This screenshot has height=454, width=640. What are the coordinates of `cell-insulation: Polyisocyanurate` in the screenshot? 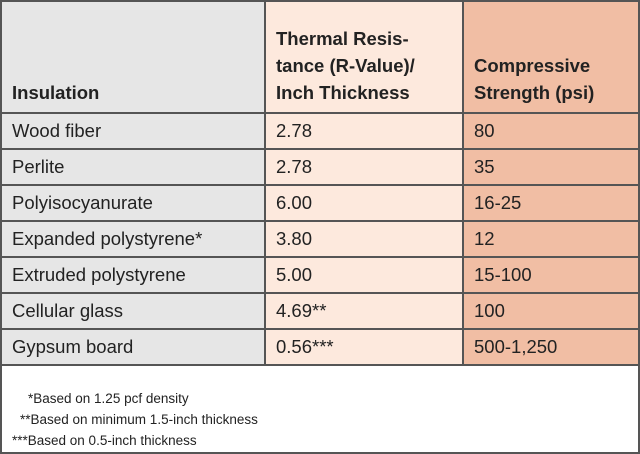 It's located at (134, 203).